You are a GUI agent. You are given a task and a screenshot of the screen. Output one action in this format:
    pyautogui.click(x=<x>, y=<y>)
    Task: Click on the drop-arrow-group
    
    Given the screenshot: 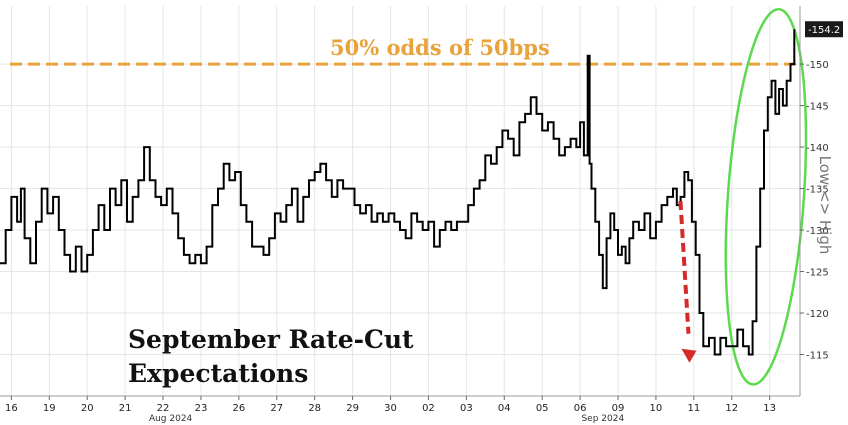 What is the action you would take?
    pyautogui.click(x=687, y=281)
    